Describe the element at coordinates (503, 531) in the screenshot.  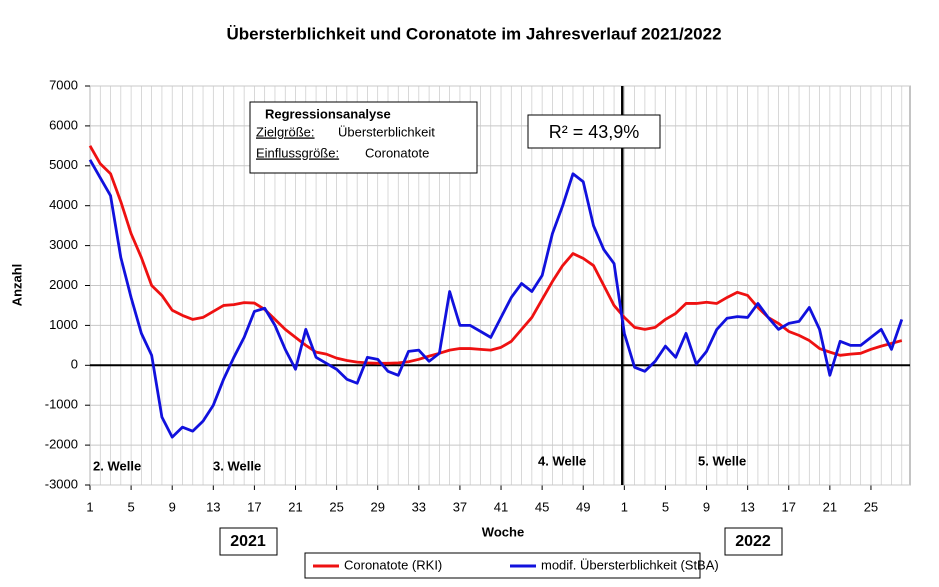
I see `x-axis-title: Woche` at that location.